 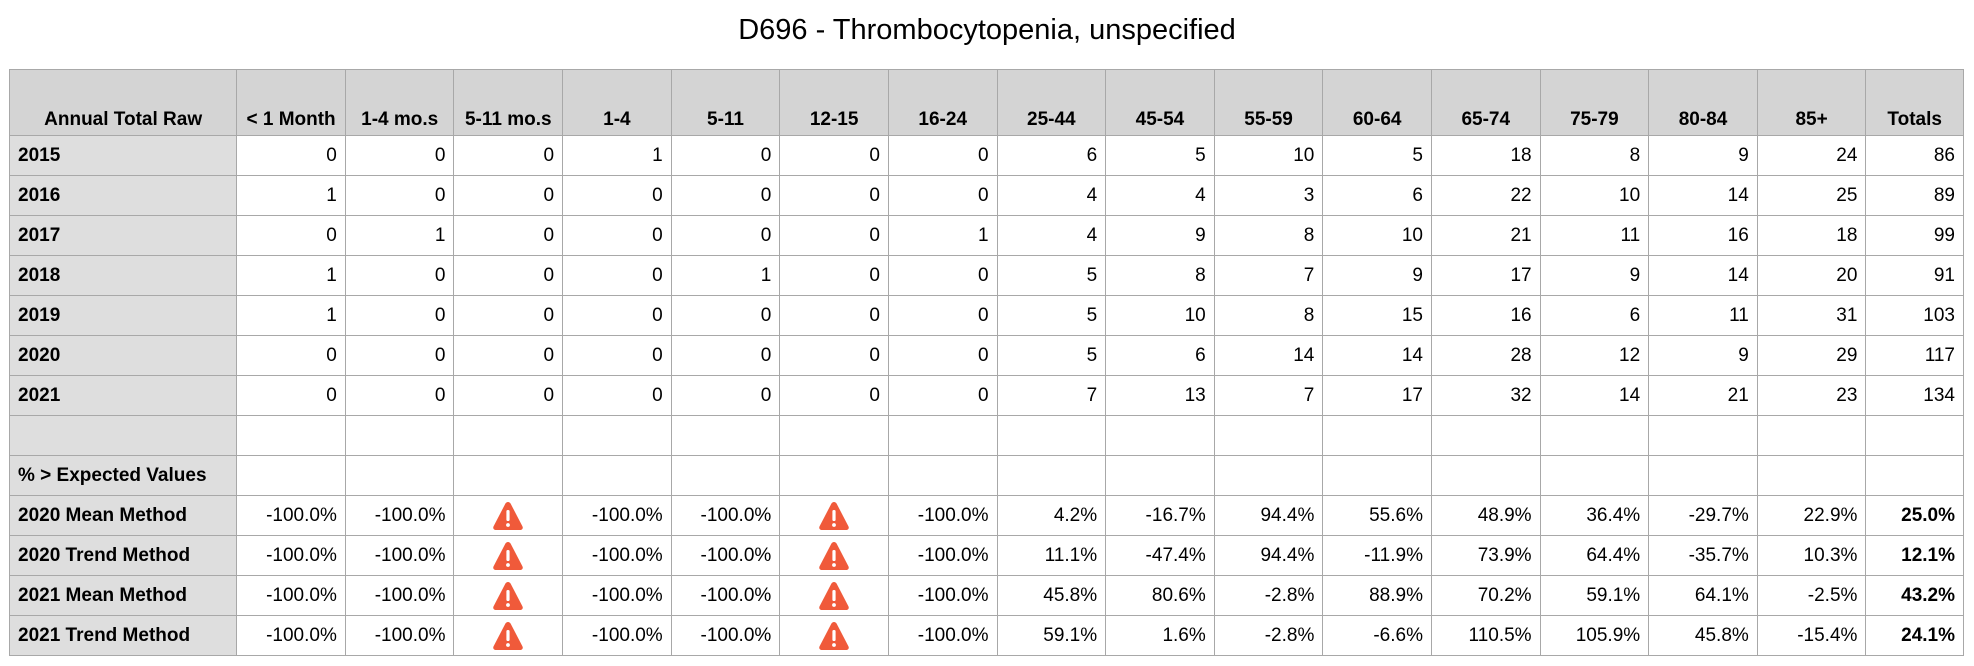 I want to click on data-cell: 55.6%, so click(x=1377, y=515).